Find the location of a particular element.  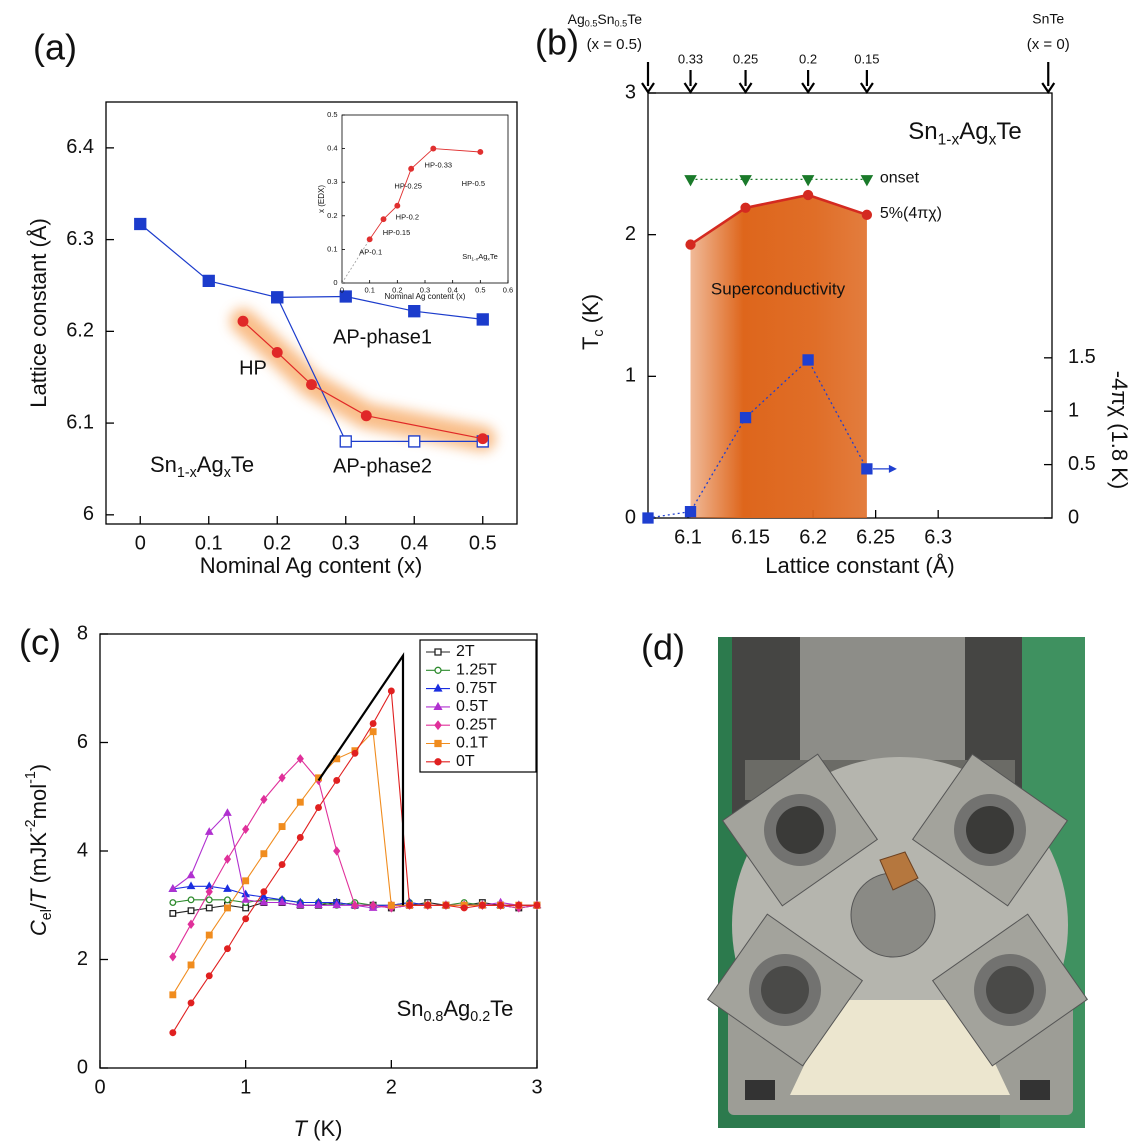

y2-tick-label: 0.5 is located at coordinates (1082, 464).